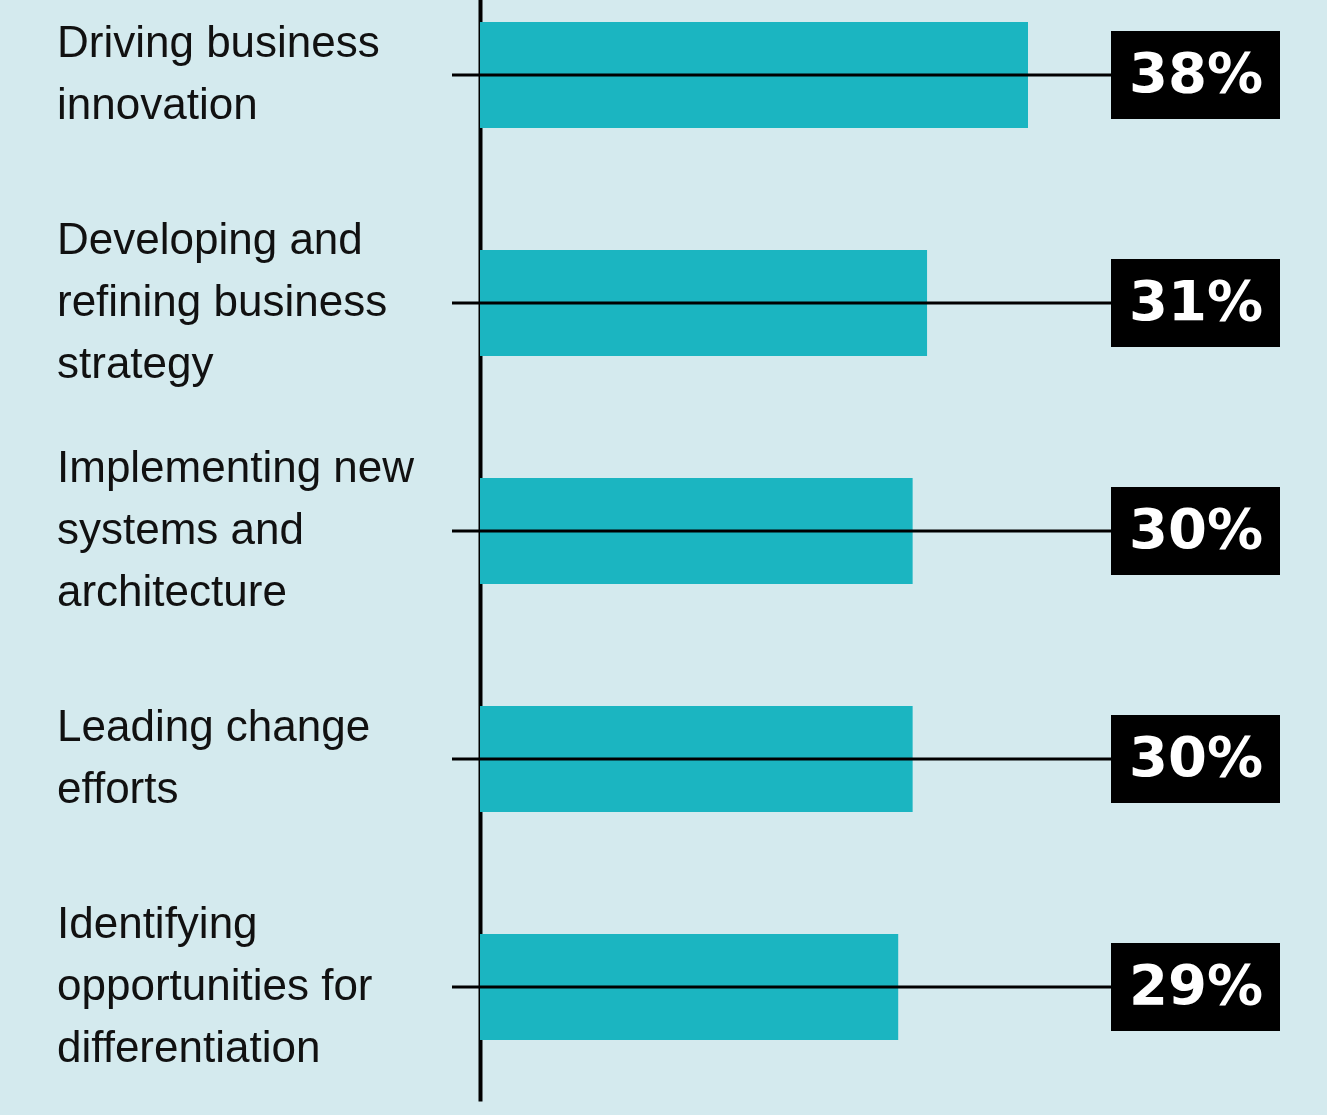 The image size is (1327, 1115). I want to click on data-label: 38%, so click(1196, 72).